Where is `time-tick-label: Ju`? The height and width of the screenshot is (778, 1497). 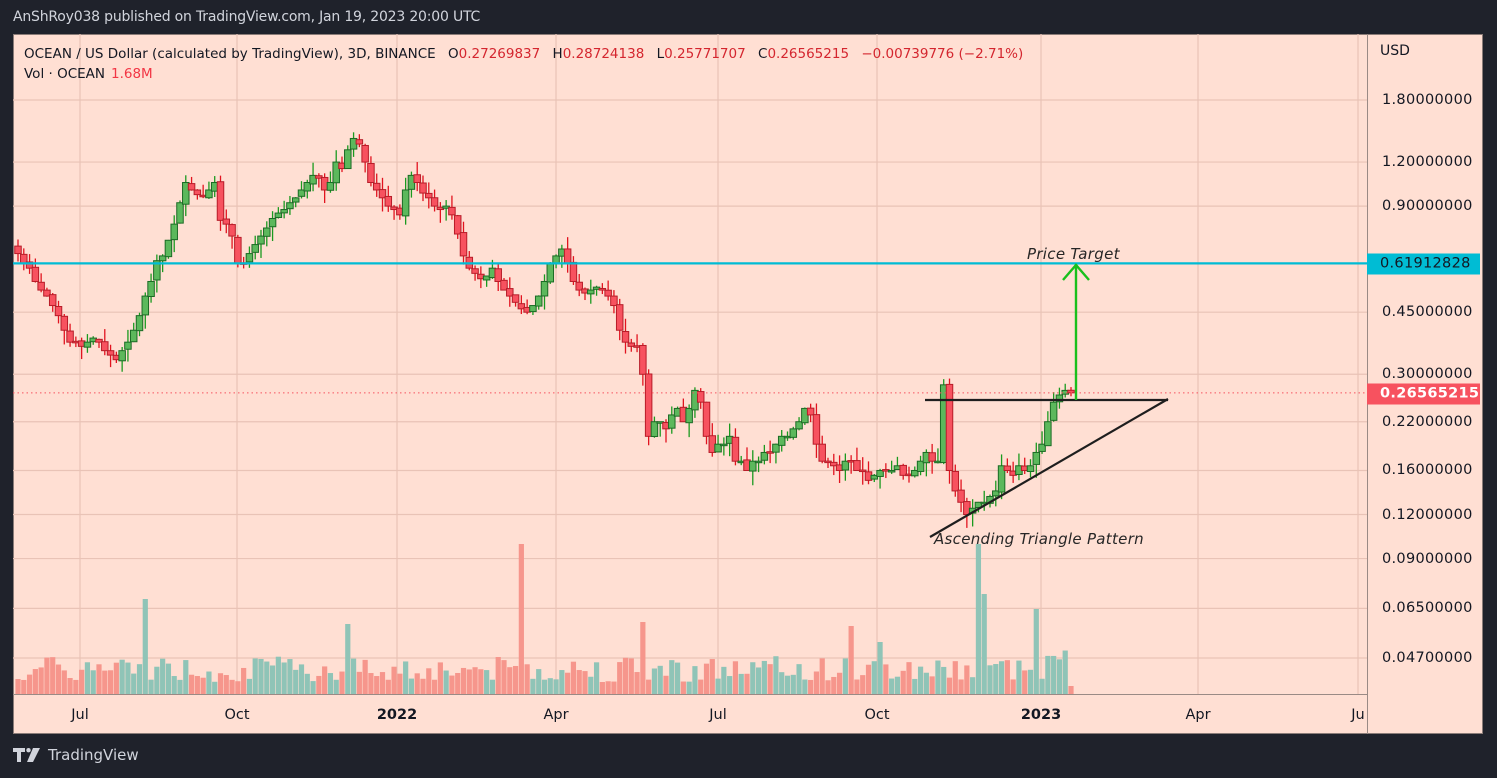
time-tick-label: Ju is located at coordinates (1358, 715).